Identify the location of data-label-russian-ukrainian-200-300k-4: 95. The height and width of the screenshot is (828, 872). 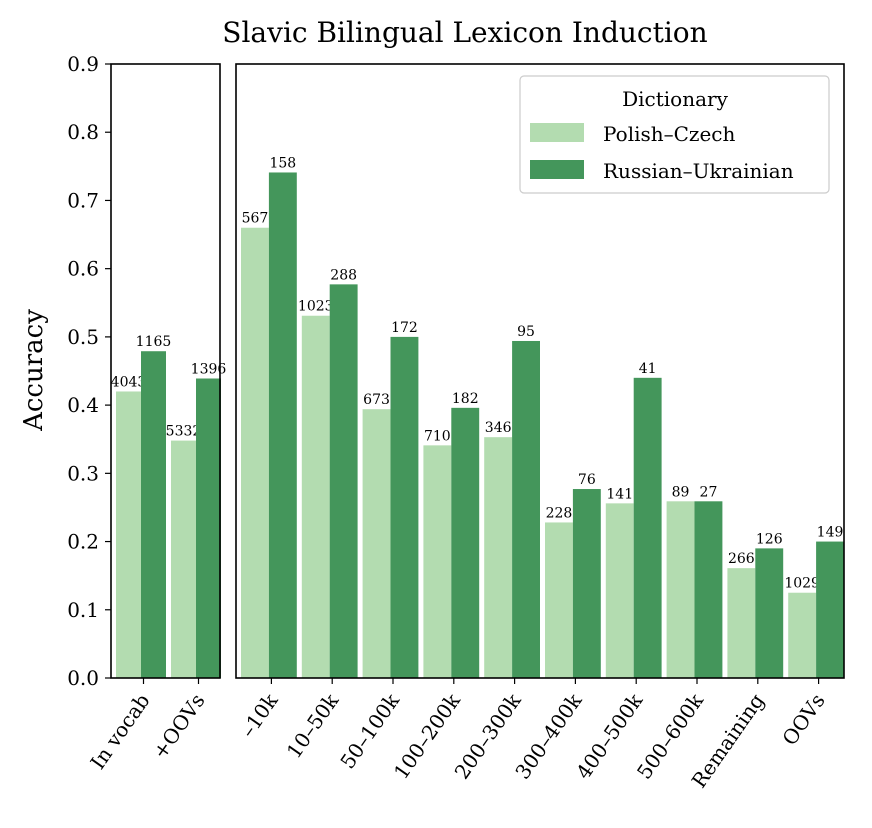
(526, 332).